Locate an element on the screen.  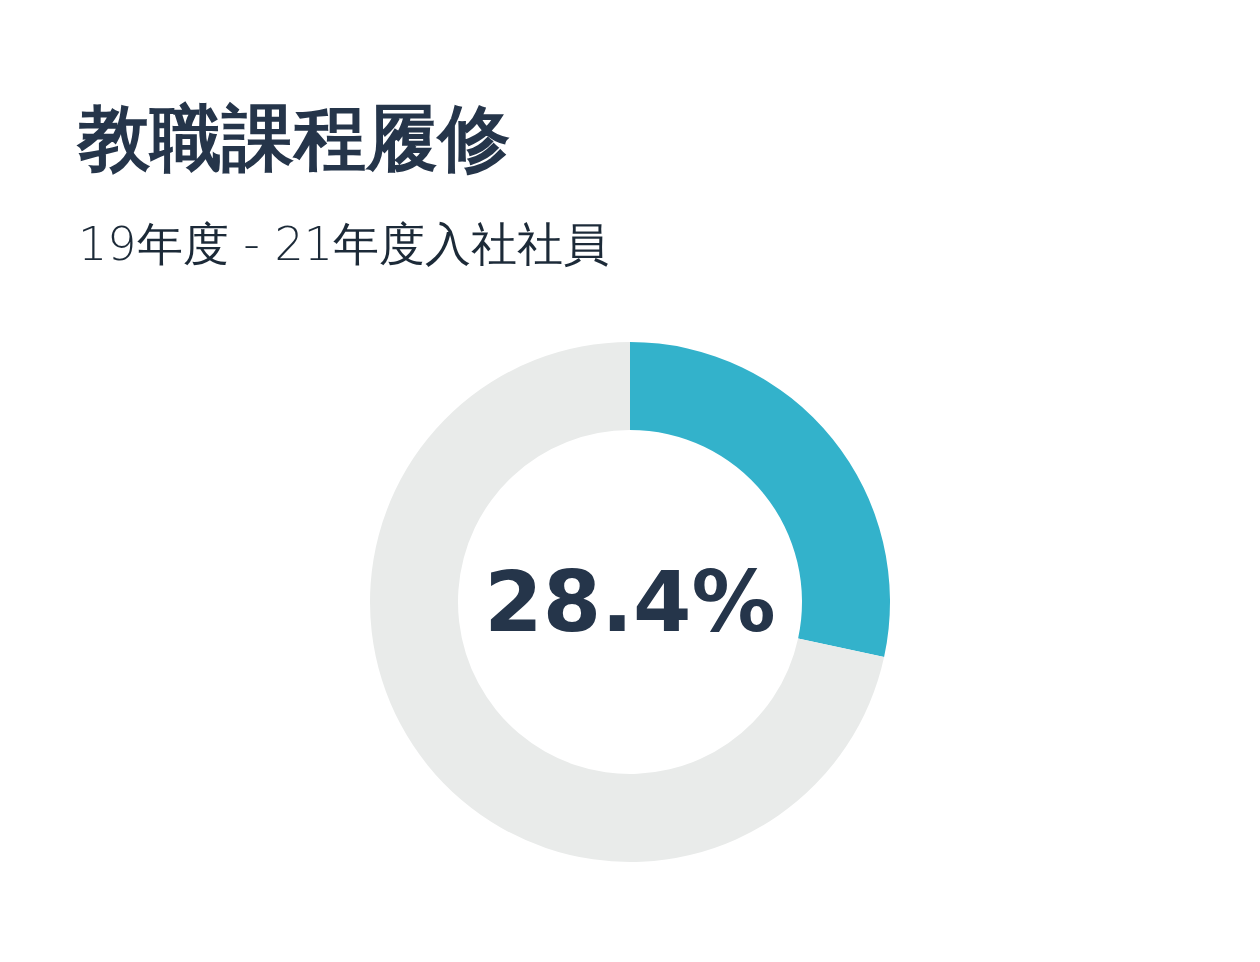
text: 28.4% is located at coordinates (630, 602).